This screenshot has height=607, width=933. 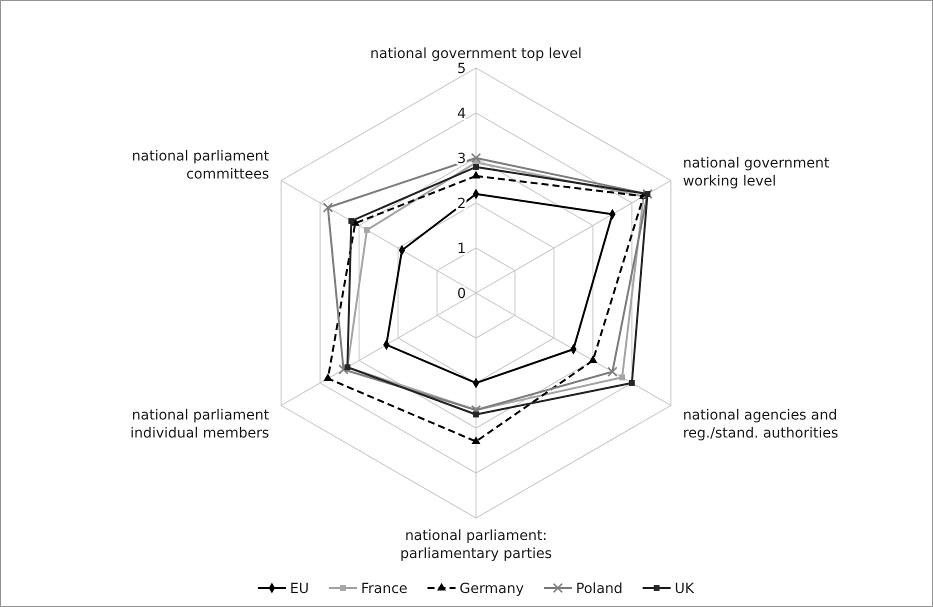 I want to click on legend-label: France, so click(x=384, y=589).